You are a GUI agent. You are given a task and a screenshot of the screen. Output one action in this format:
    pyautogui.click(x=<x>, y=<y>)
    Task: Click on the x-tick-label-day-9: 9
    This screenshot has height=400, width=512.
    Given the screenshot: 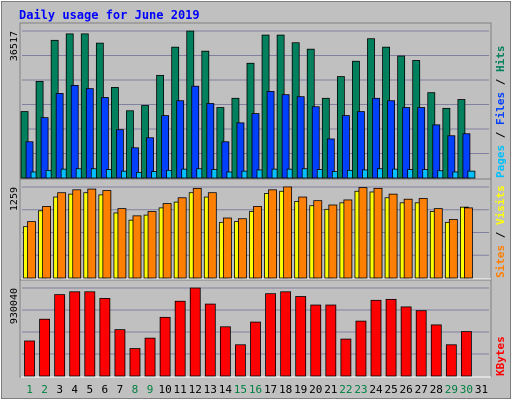 What is the action you would take?
    pyautogui.click(x=150, y=389)
    